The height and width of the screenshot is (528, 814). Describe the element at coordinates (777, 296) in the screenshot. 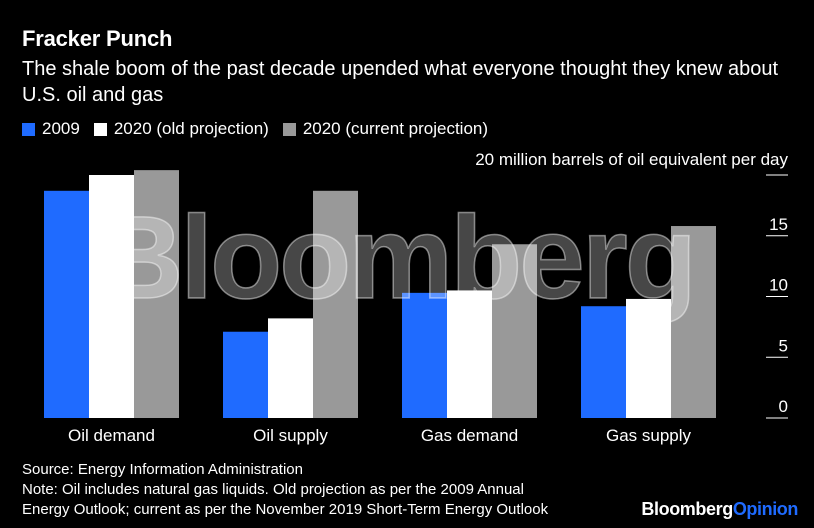

I see `y-axis: 0 5 10 15` at that location.